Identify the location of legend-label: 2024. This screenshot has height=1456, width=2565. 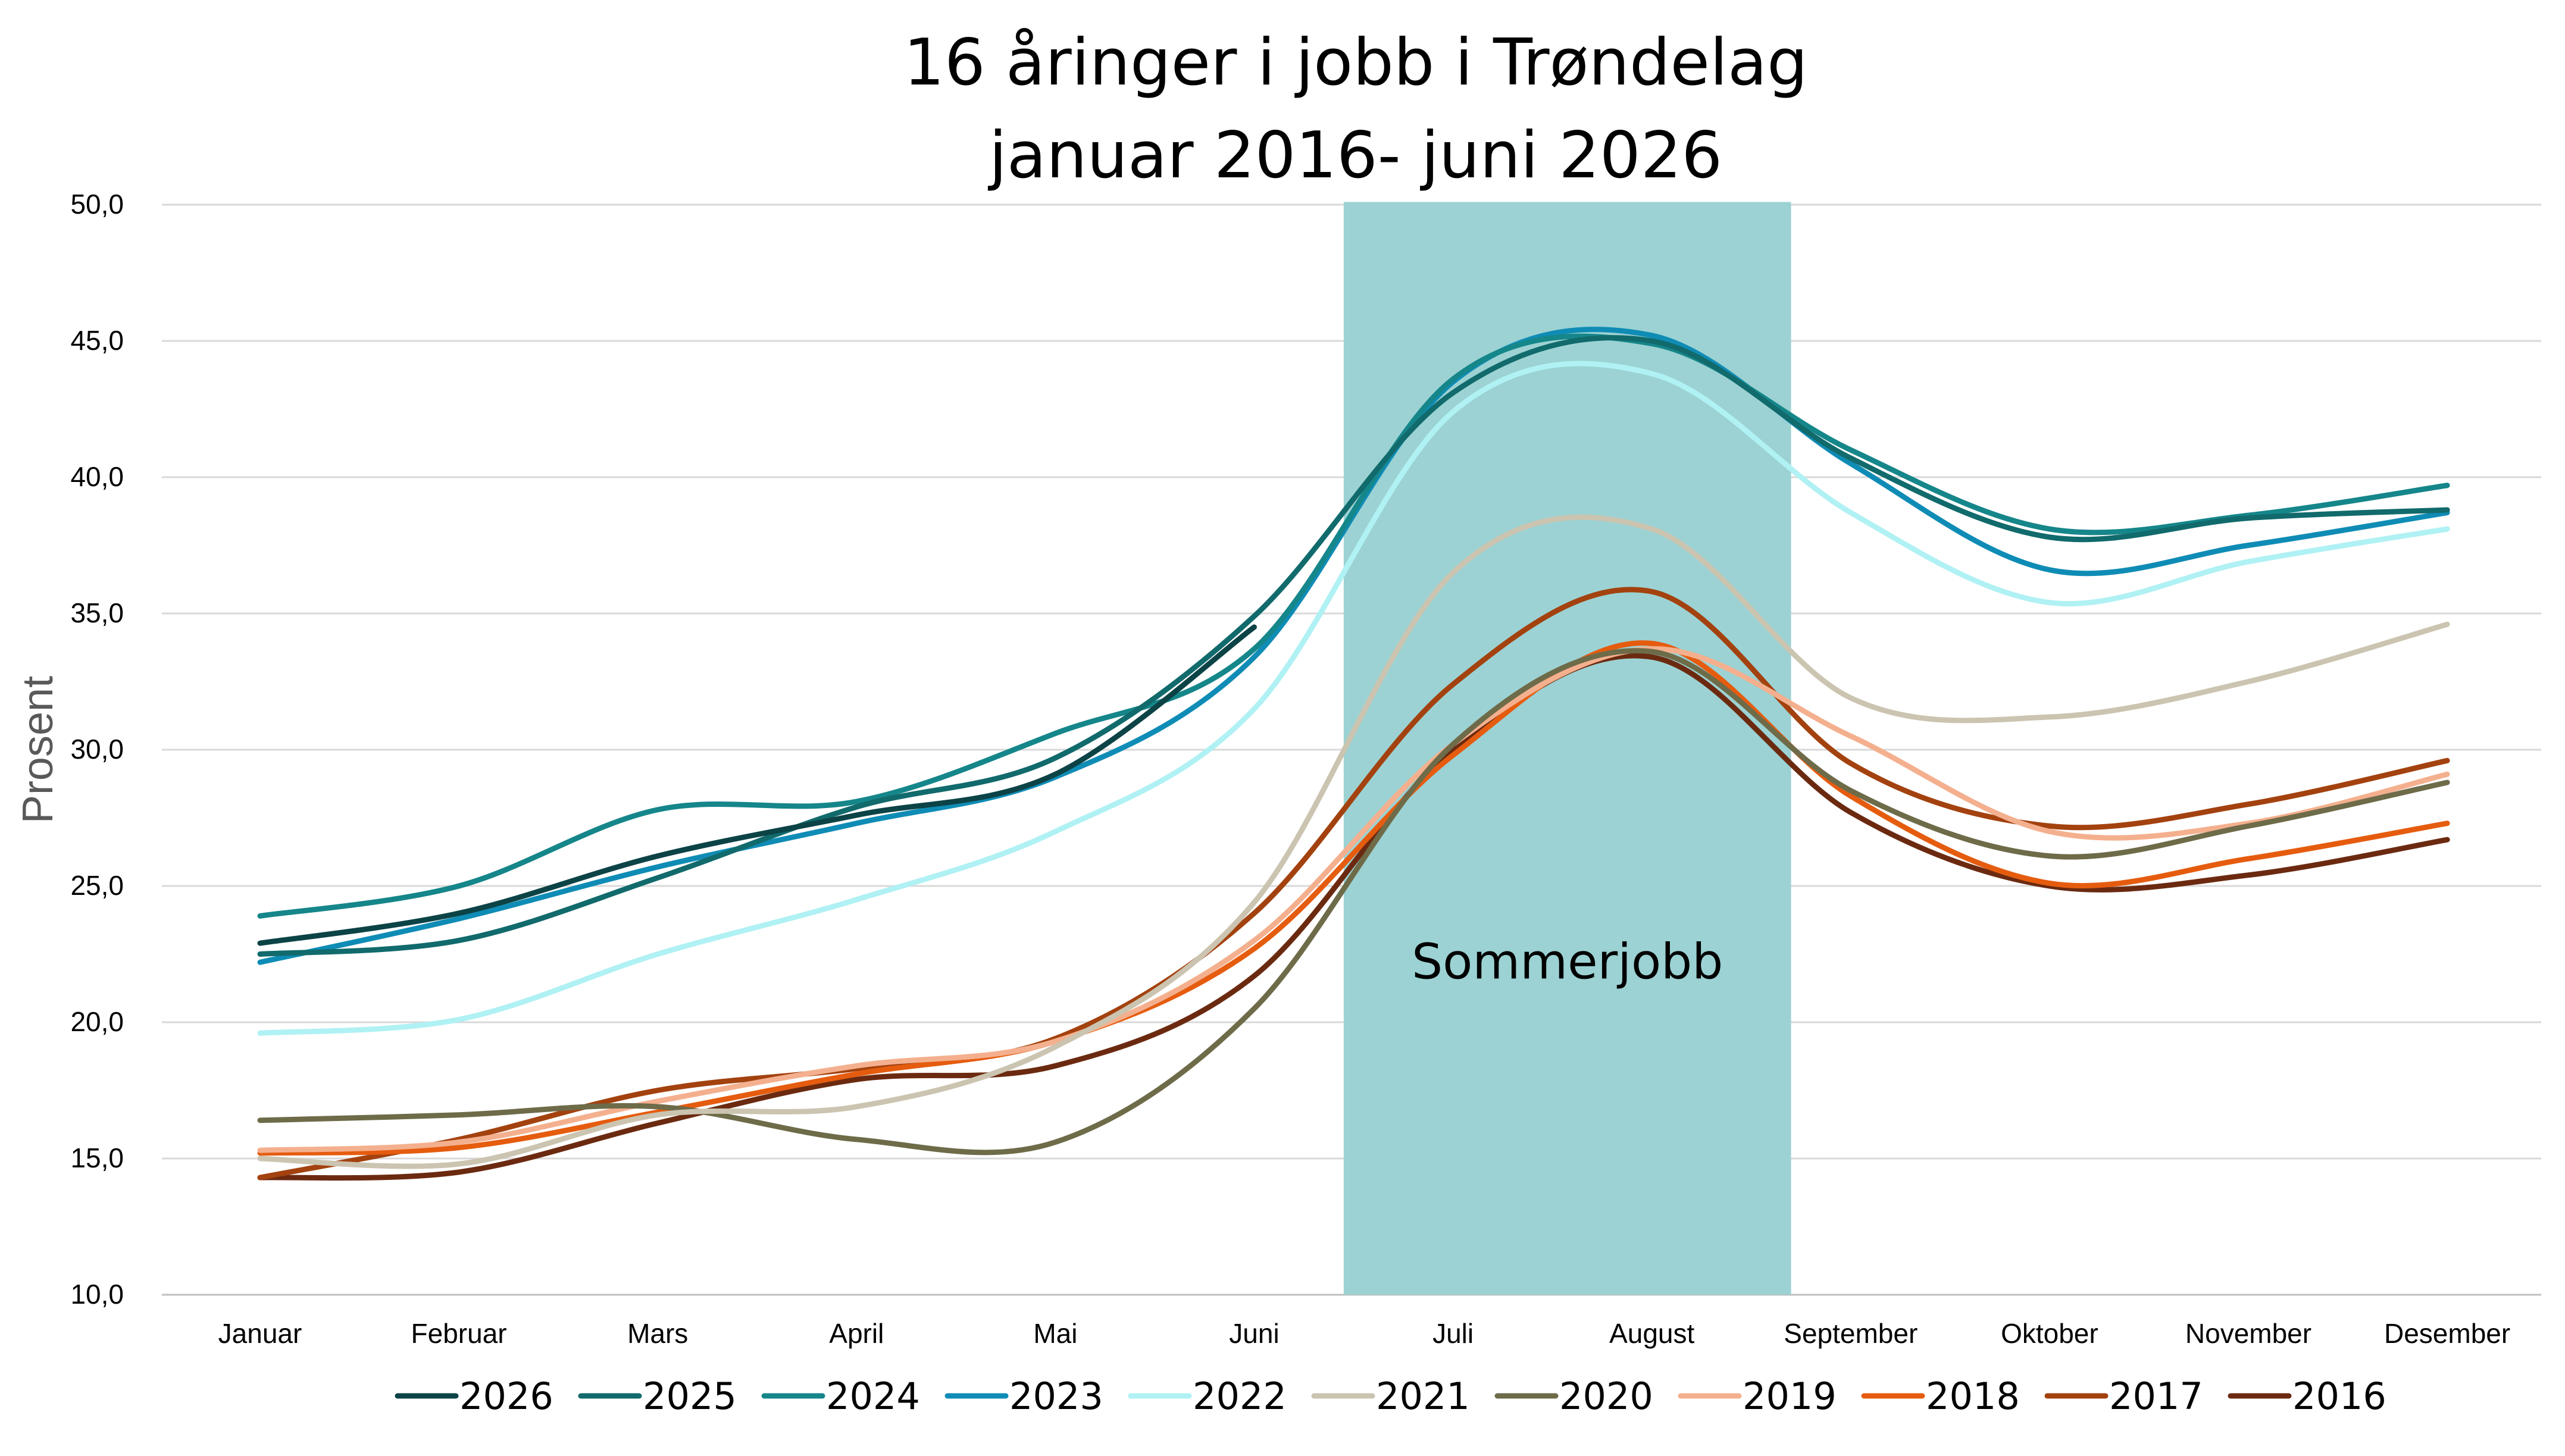
(873, 1396).